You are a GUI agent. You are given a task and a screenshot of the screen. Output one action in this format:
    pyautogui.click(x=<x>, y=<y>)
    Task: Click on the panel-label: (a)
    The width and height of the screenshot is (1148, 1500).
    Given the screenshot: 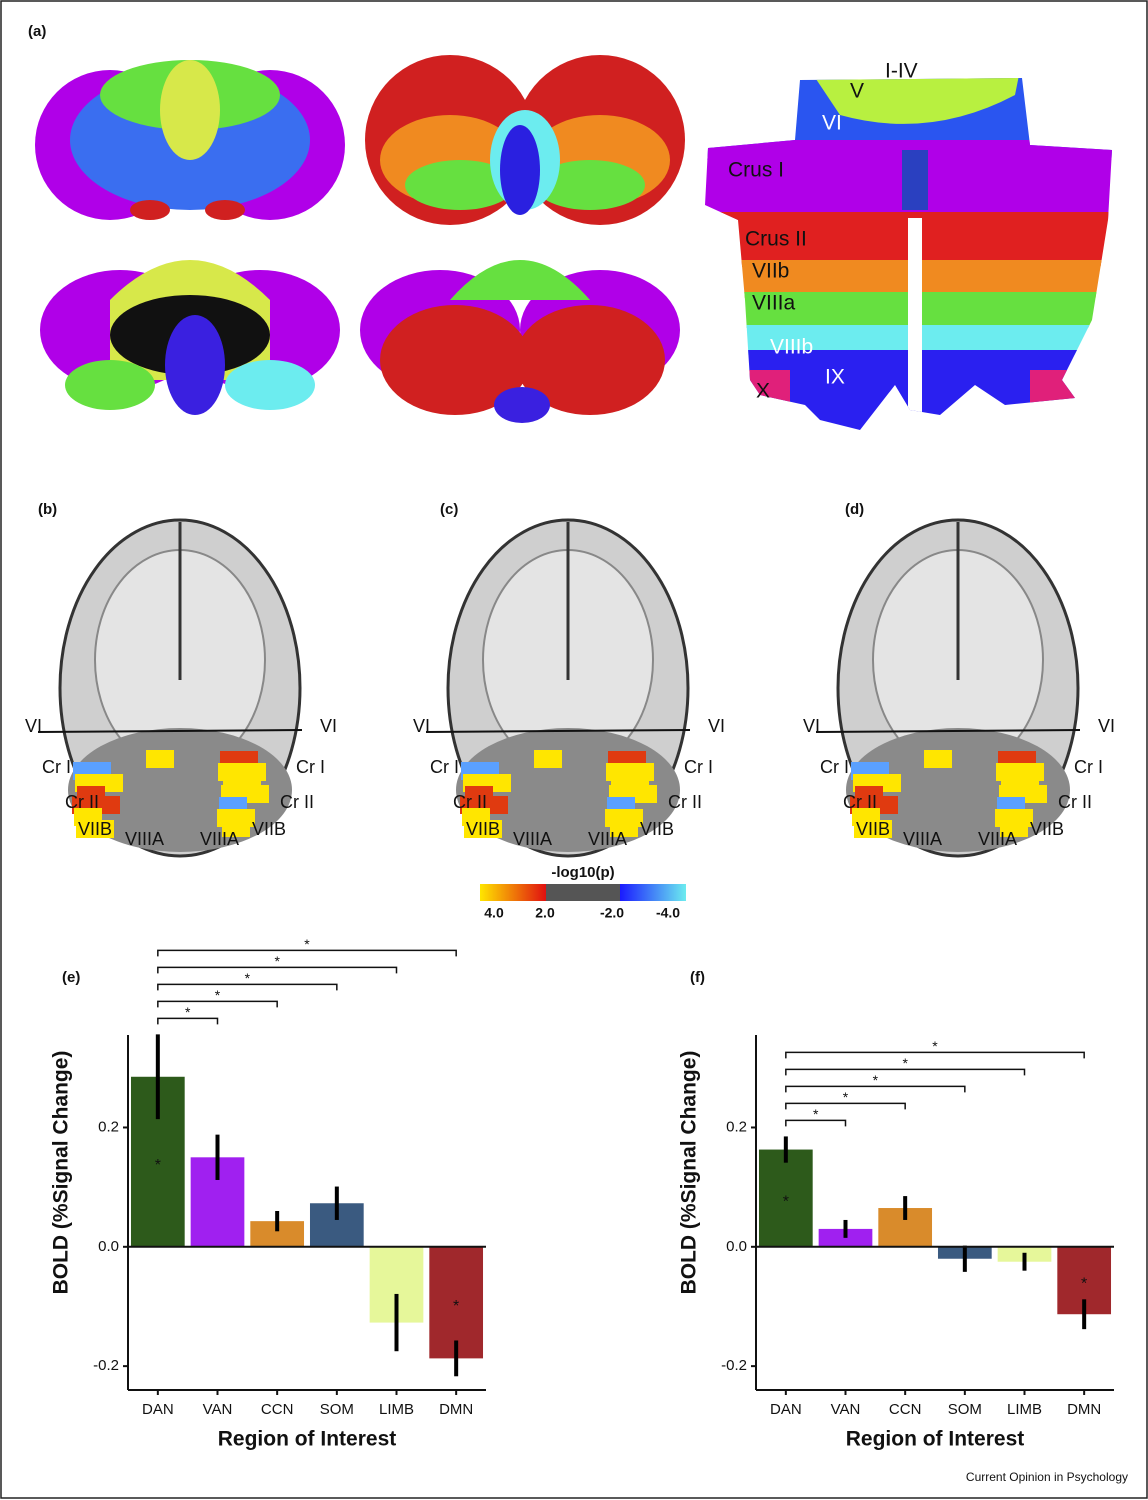 What is the action you would take?
    pyautogui.click(x=37, y=31)
    